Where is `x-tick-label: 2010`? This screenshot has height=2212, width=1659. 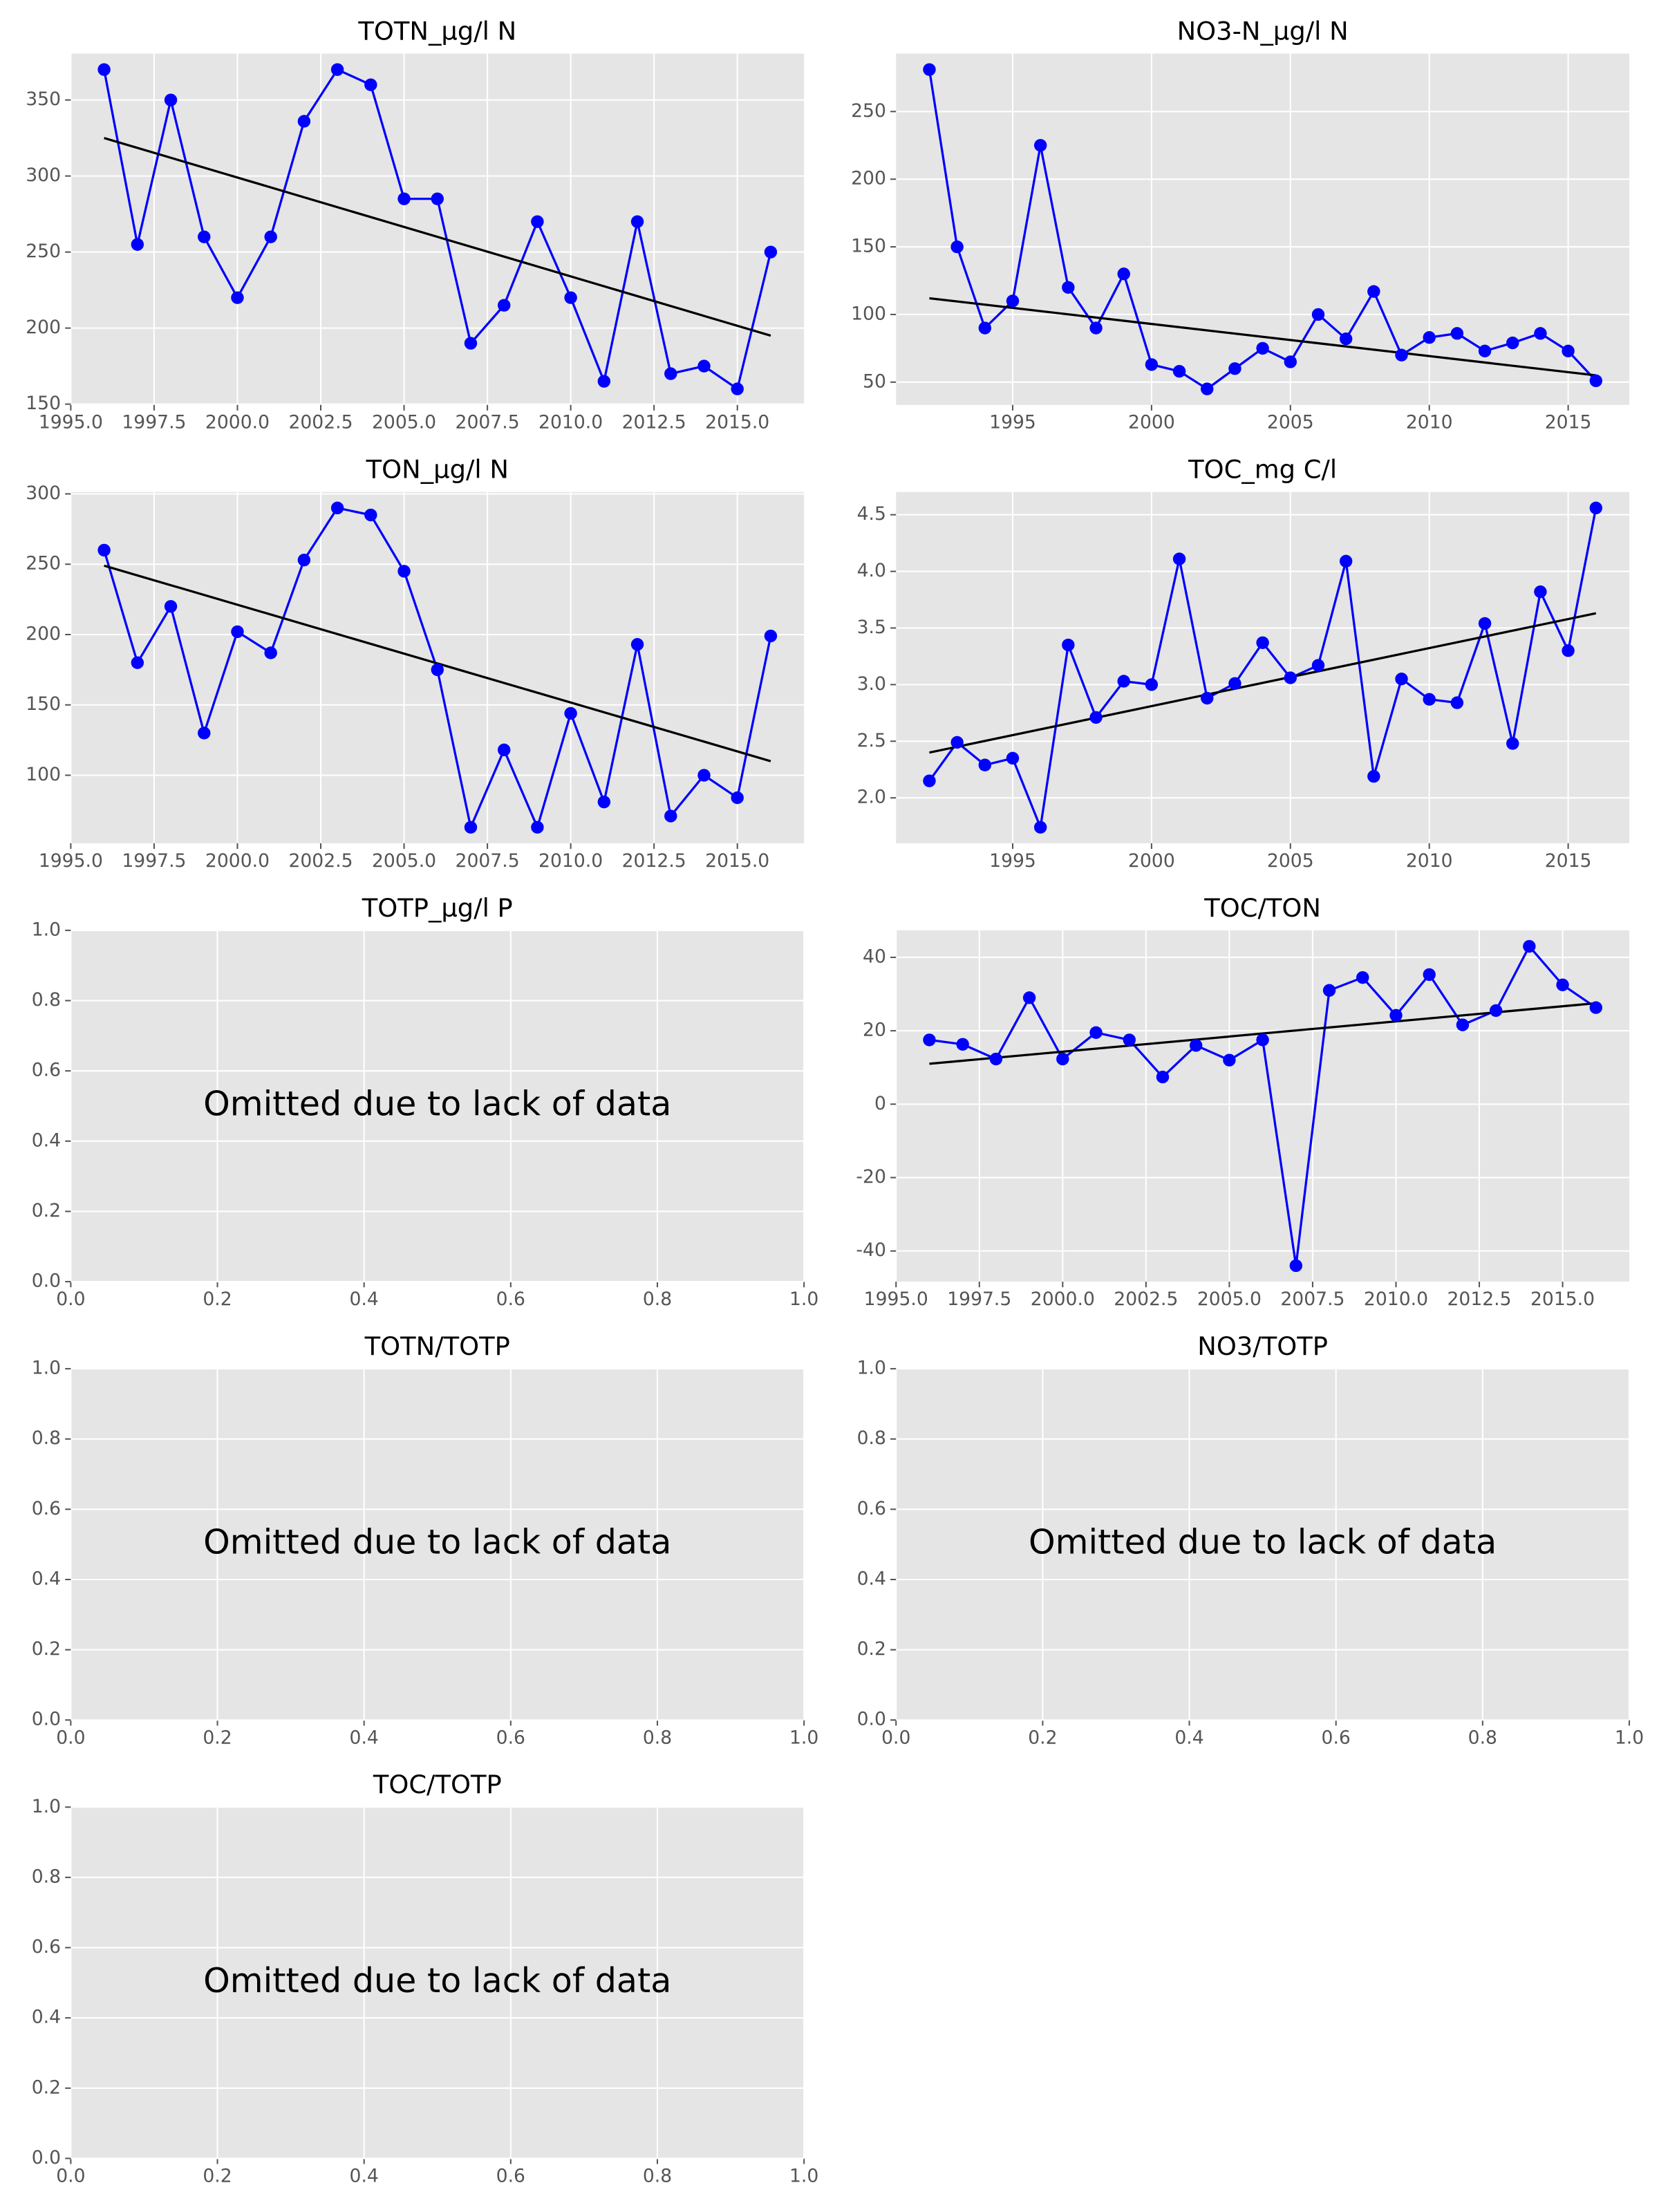 x-tick-label: 2010 is located at coordinates (1429, 422).